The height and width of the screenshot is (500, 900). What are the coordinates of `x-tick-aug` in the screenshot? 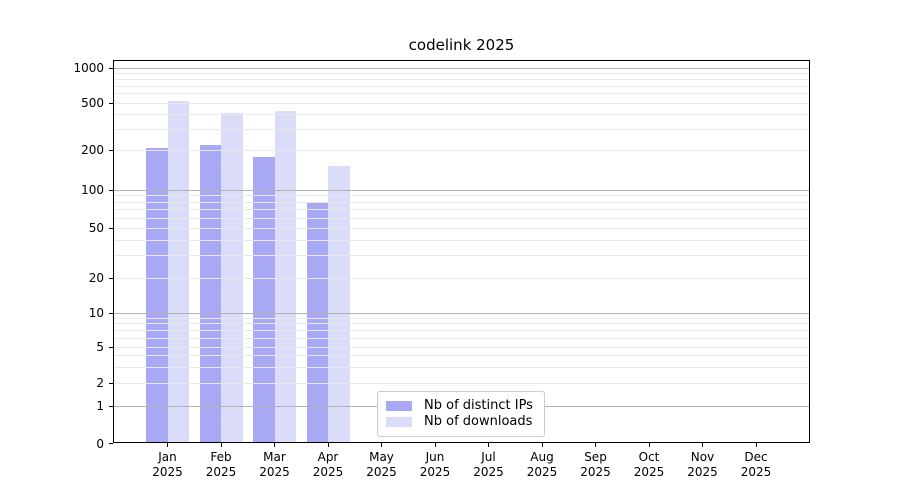 It's located at (542, 445).